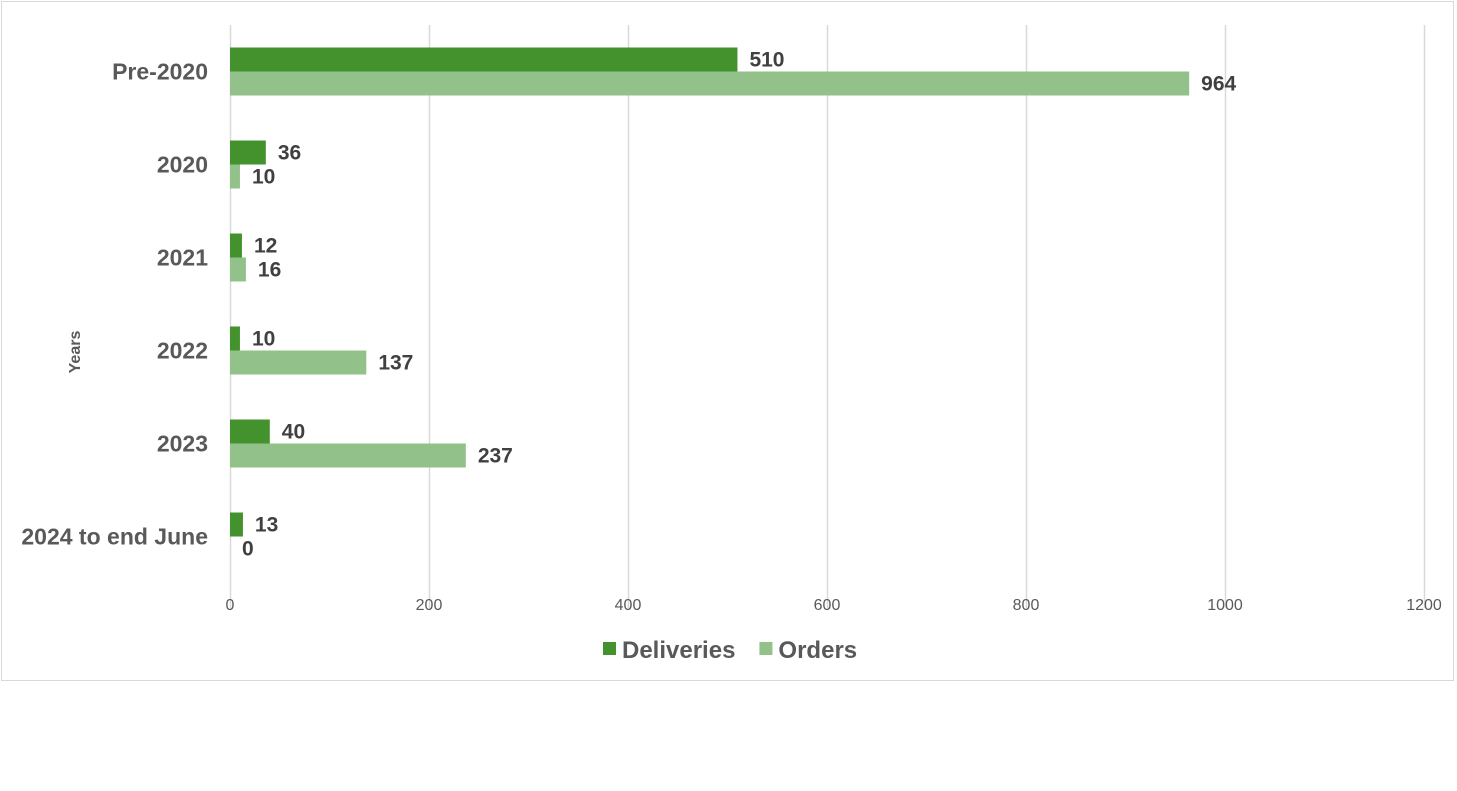  Describe the element at coordinates (289, 153) in the screenshot. I see `data-label-deliveries: 36` at that location.